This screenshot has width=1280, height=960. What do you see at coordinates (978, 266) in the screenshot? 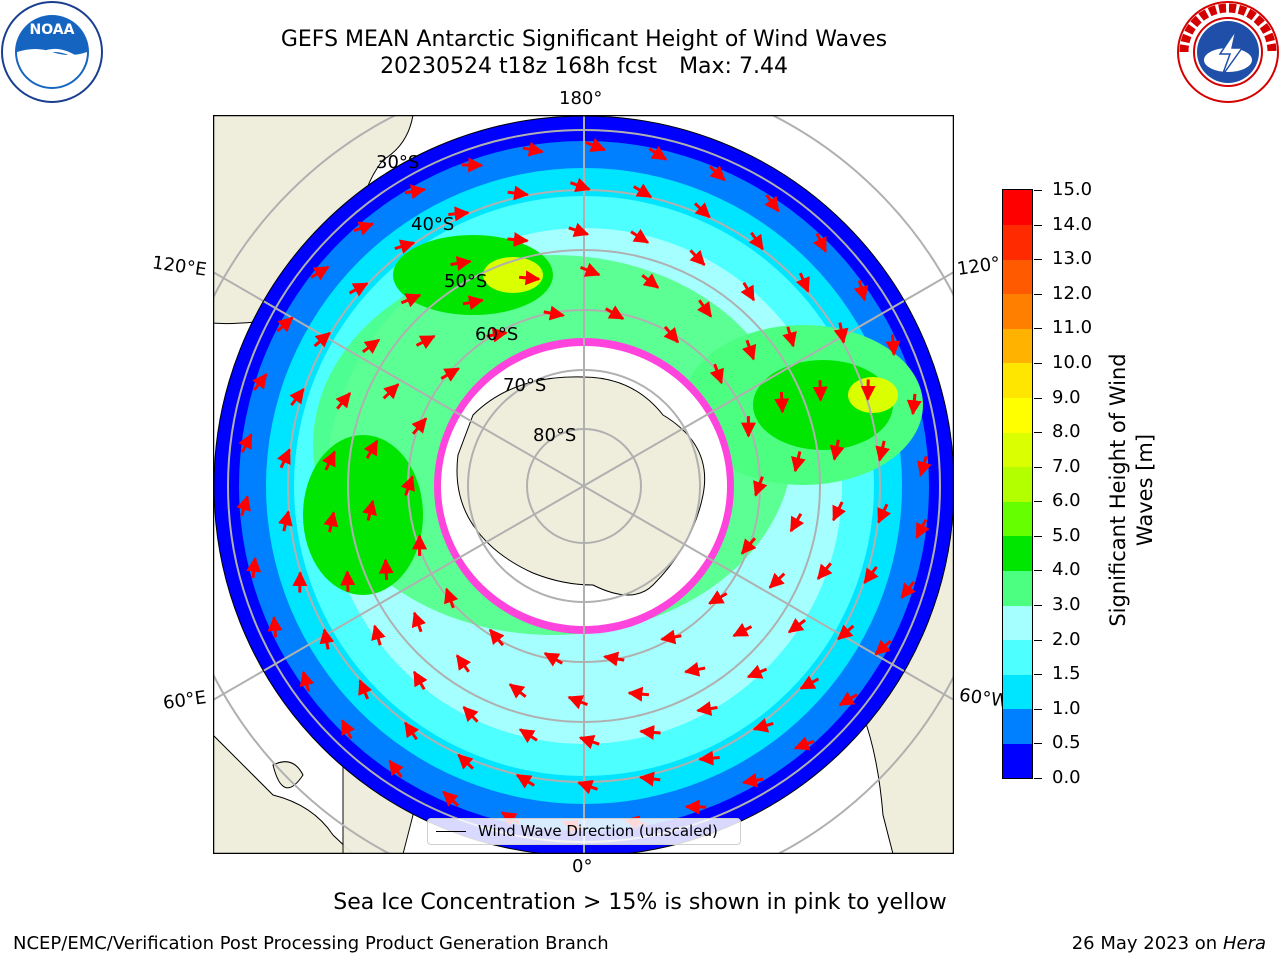
I see `lon-label-120w: 120°` at bounding box center [978, 266].